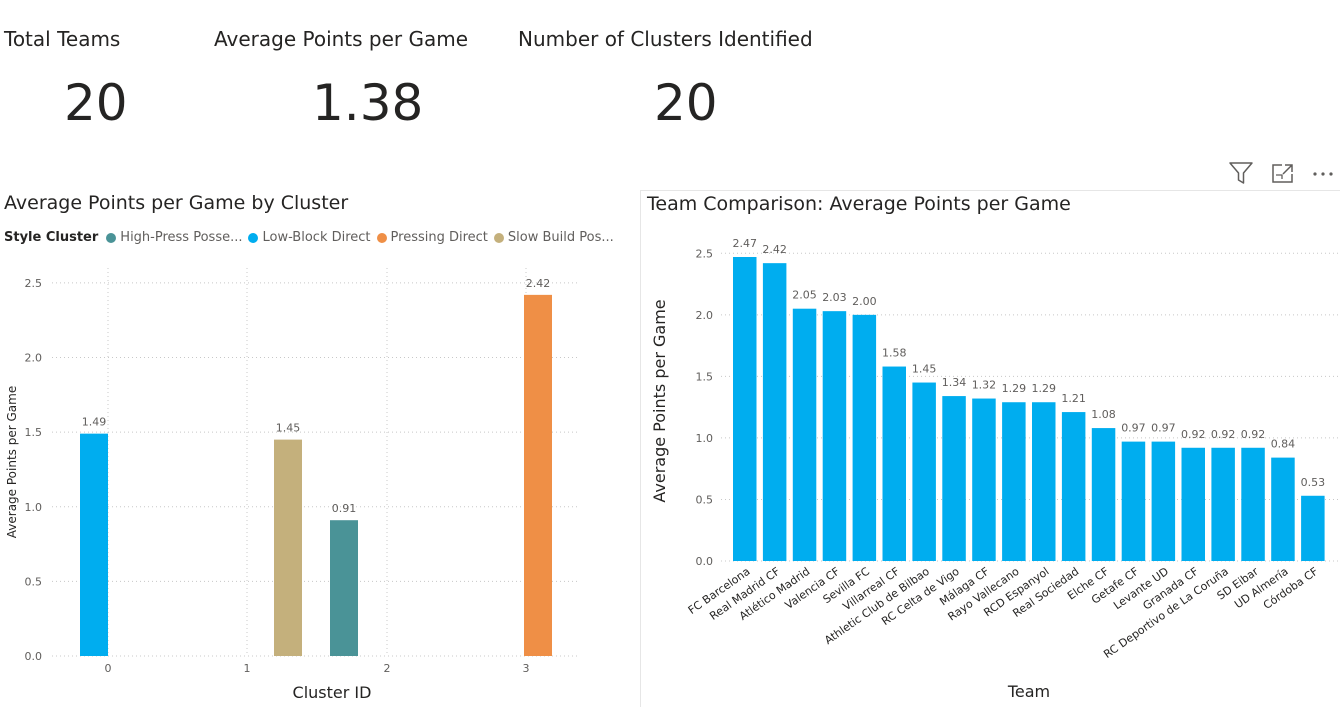  Describe the element at coordinates (341, 39) in the screenshot. I see `kpi-label: Average Points per Game` at that location.